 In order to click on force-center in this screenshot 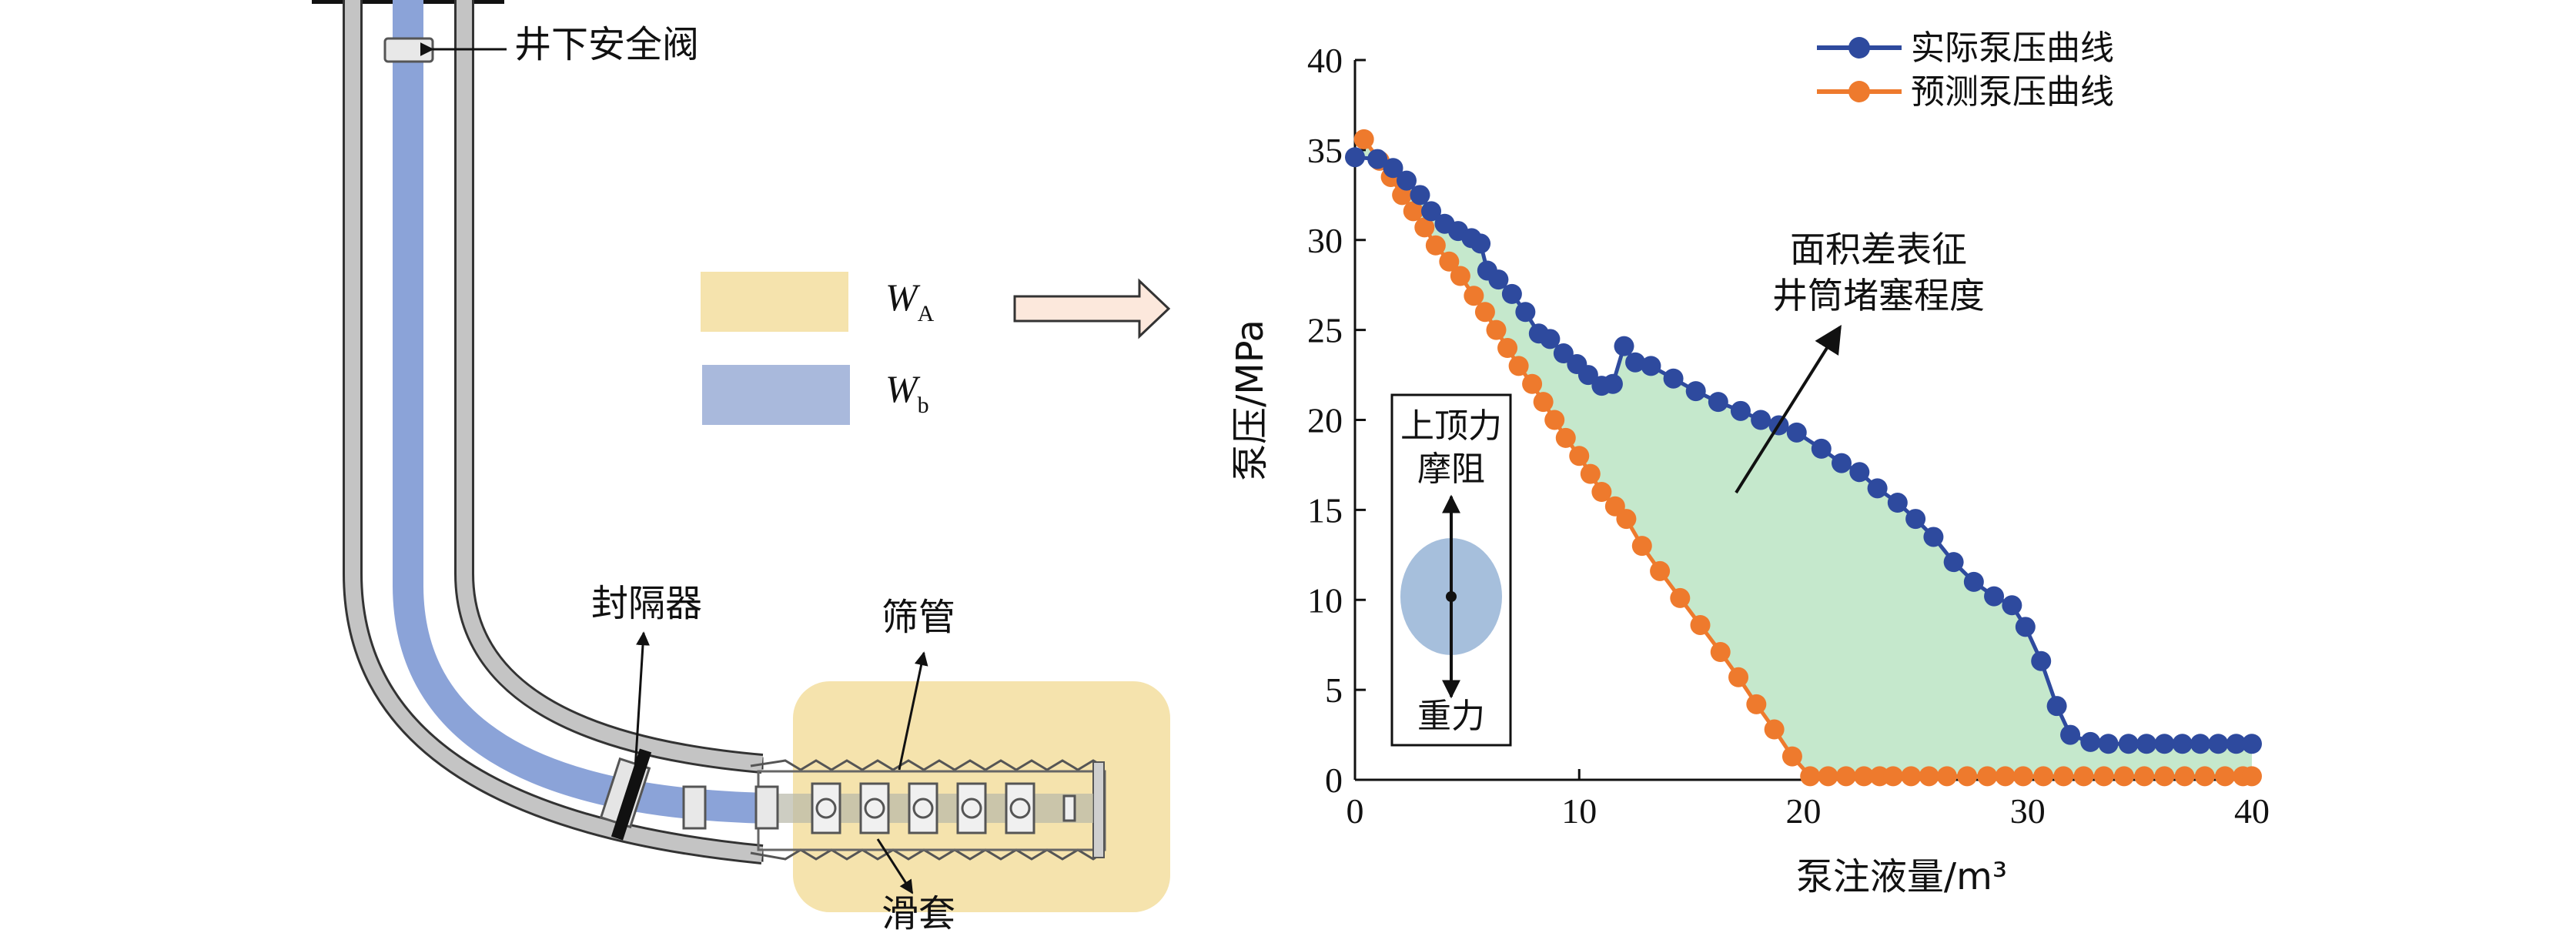, I will do `click(1451, 596)`.